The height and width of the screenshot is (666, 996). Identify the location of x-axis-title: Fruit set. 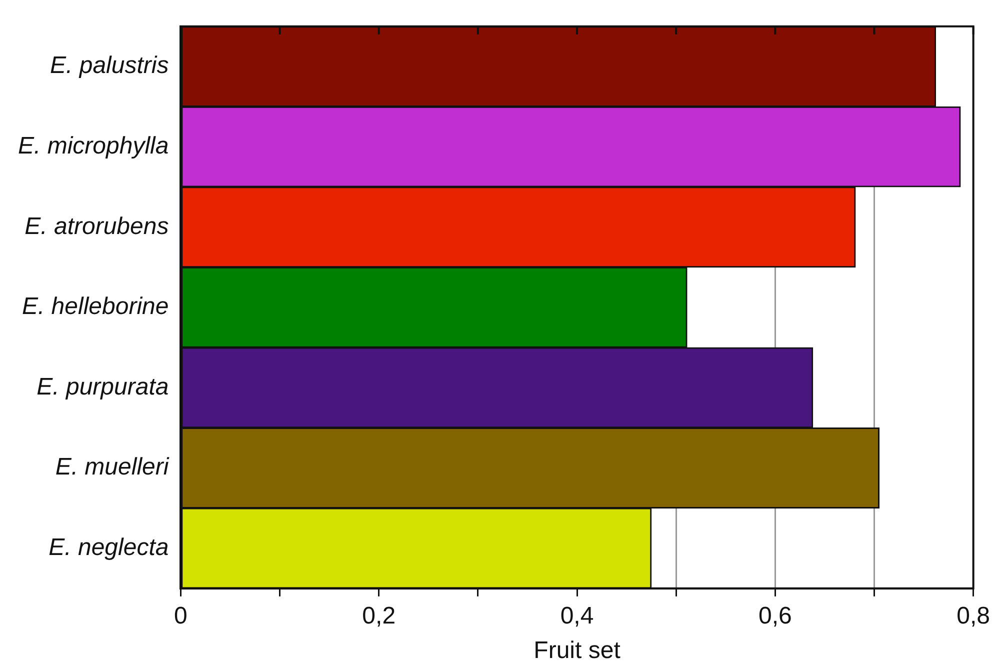
(577, 650).